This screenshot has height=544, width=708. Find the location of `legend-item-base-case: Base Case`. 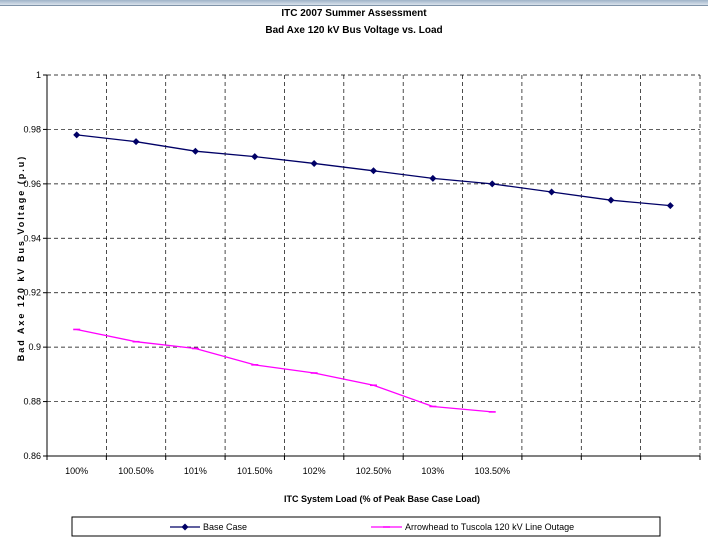

legend-item-base-case: Base Case is located at coordinates (208, 527).